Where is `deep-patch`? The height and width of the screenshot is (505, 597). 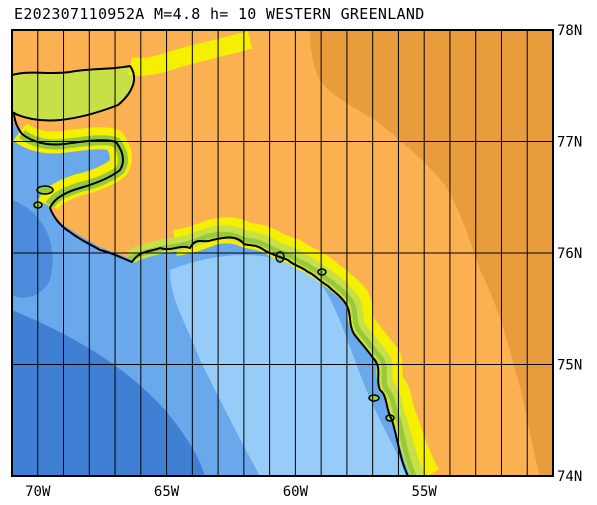
deep-patch is located at coordinates (32, 249).